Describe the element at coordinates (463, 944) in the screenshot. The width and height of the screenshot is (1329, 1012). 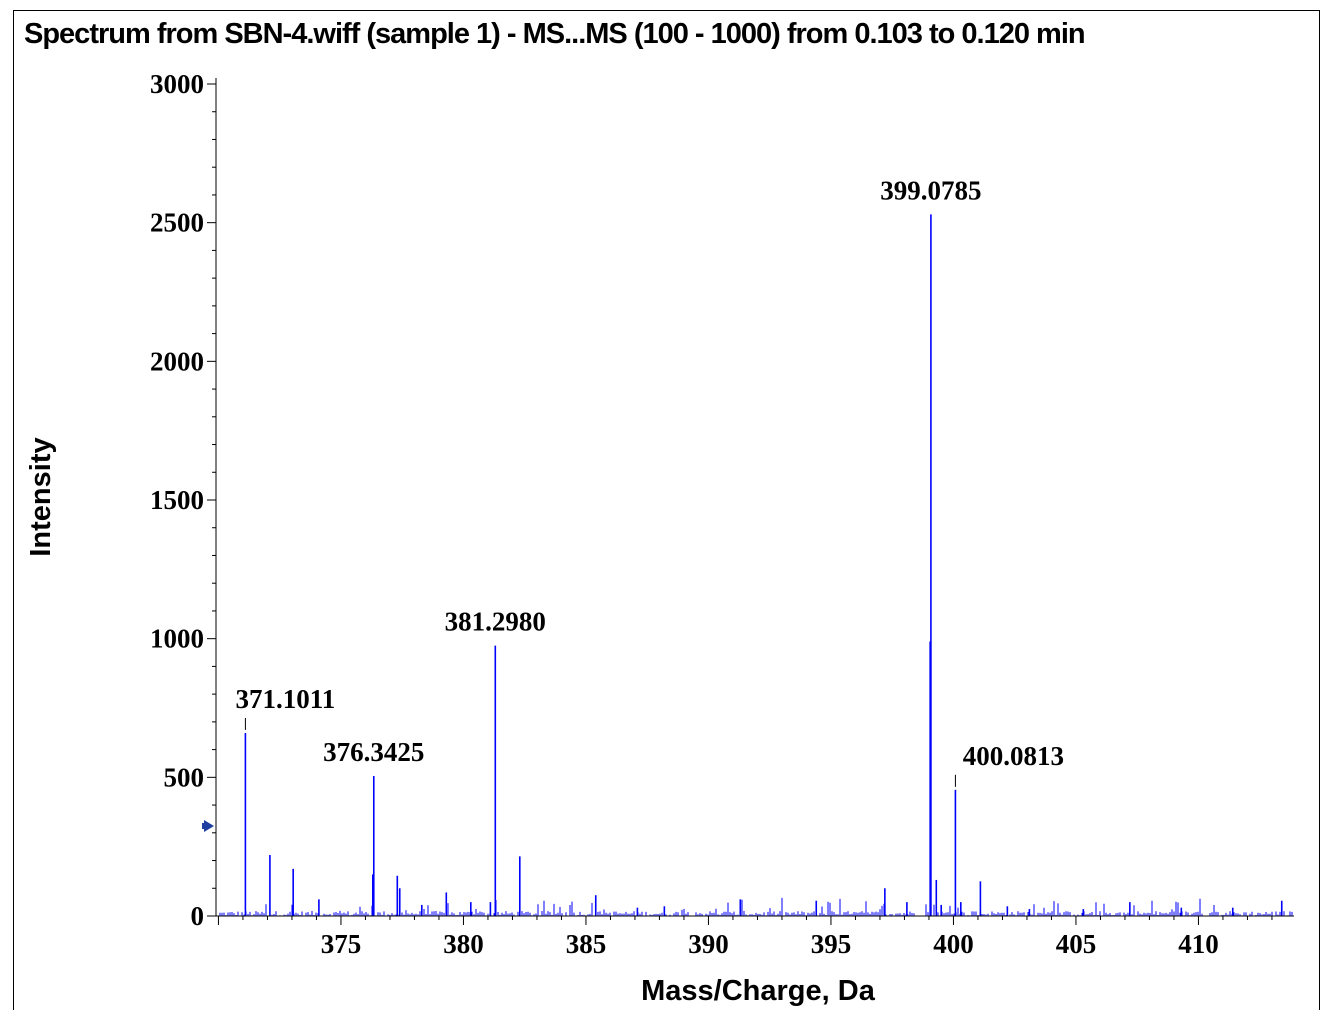
I see `x-tick-label: 380` at that location.